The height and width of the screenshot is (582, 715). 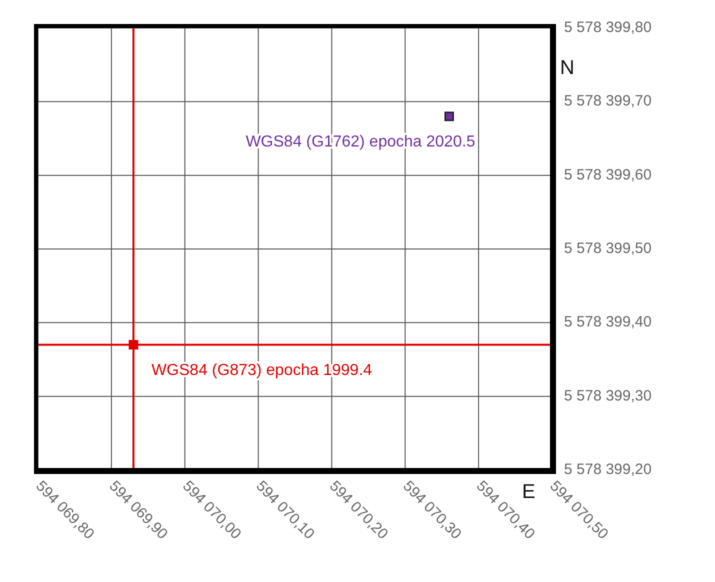 What do you see at coordinates (608, 27) in the screenshot?
I see `y-tick-label: 5 578 399,80` at bounding box center [608, 27].